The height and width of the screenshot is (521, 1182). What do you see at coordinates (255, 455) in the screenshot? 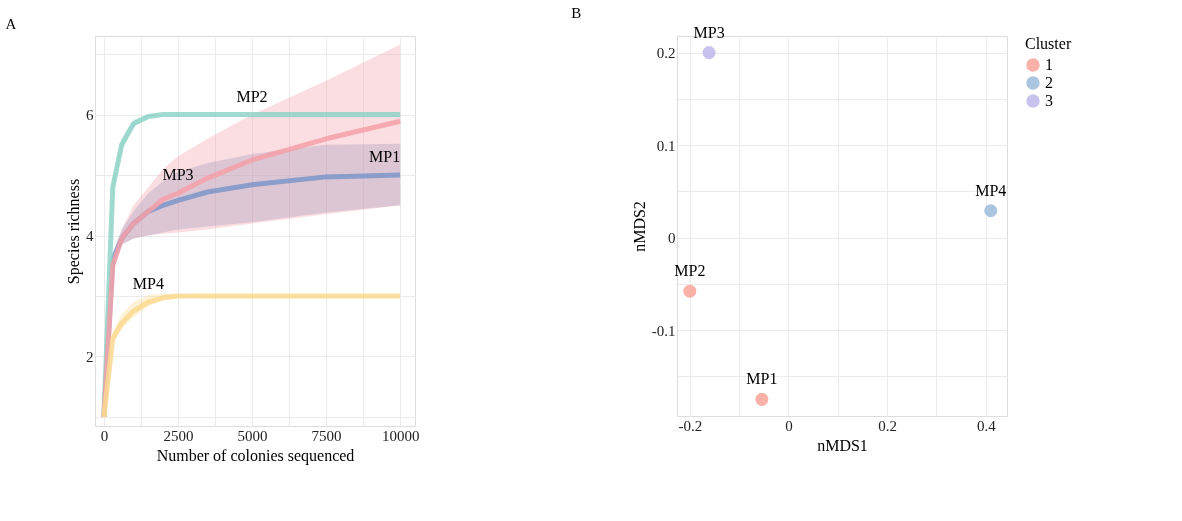
I see `x-axis-title: Number of colonies sequenced` at bounding box center [255, 455].